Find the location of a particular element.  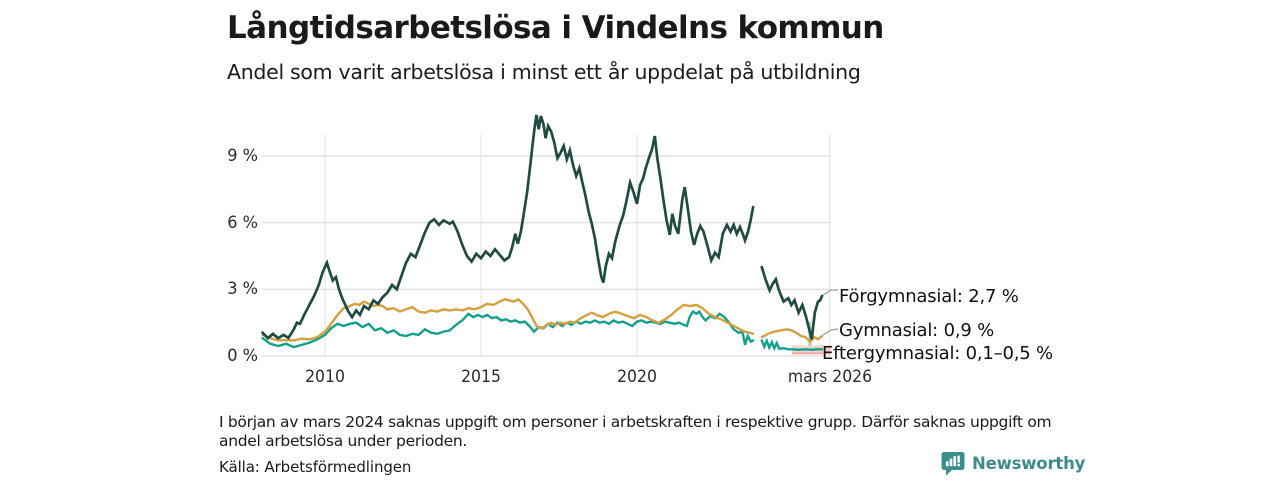

end-label-gymnasial: Gymnasial: 0,9 % is located at coordinates (917, 330).